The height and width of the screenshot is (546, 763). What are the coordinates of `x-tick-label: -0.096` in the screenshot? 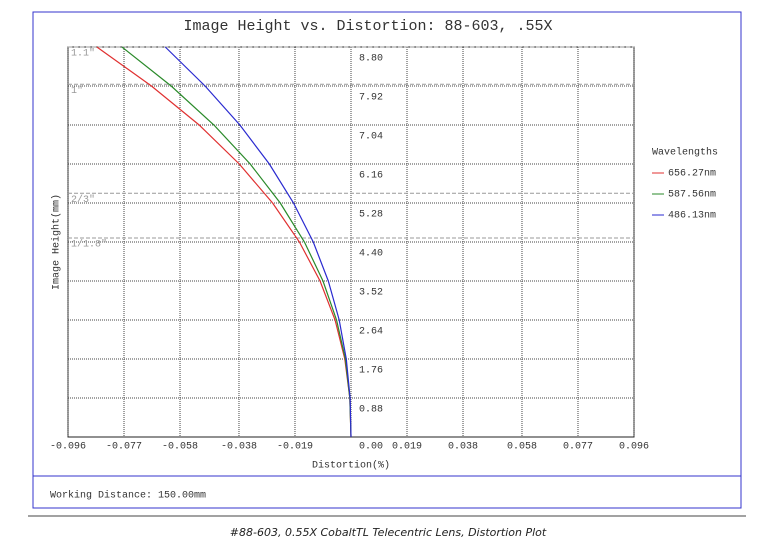 It's located at (68, 447).